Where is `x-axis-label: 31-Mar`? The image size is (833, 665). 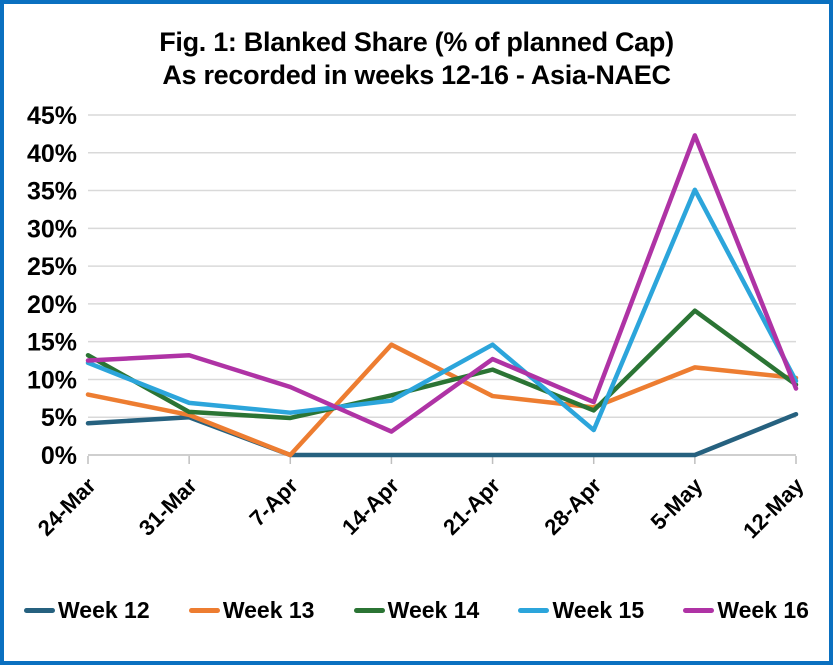
x-axis-label: 31-Mar is located at coordinates (168, 507).